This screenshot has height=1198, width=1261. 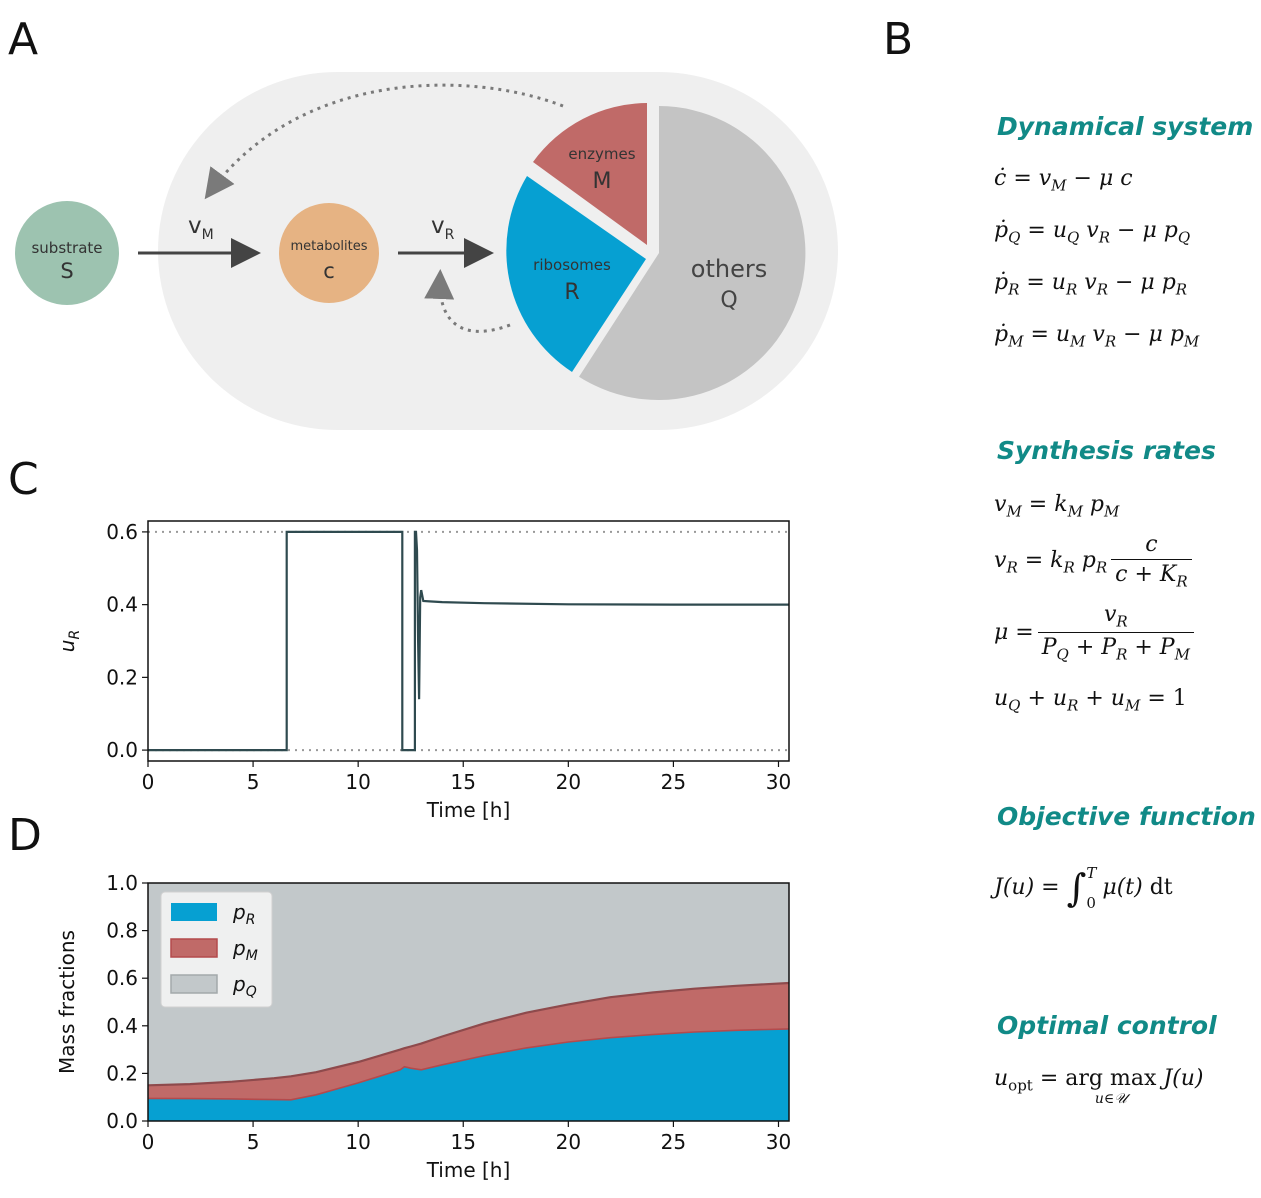 I want to click on equation-objective: J(u) = ∫ T 0 μ(t) dt, so click(x=1083, y=888).